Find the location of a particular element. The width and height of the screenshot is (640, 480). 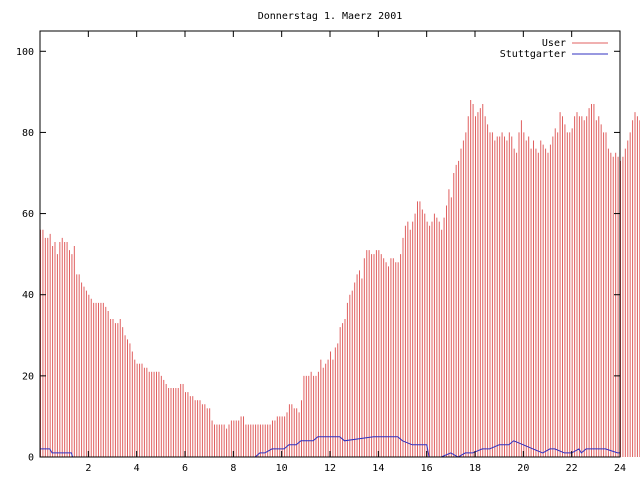

x-tick-label: 22 is located at coordinates (572, 468).